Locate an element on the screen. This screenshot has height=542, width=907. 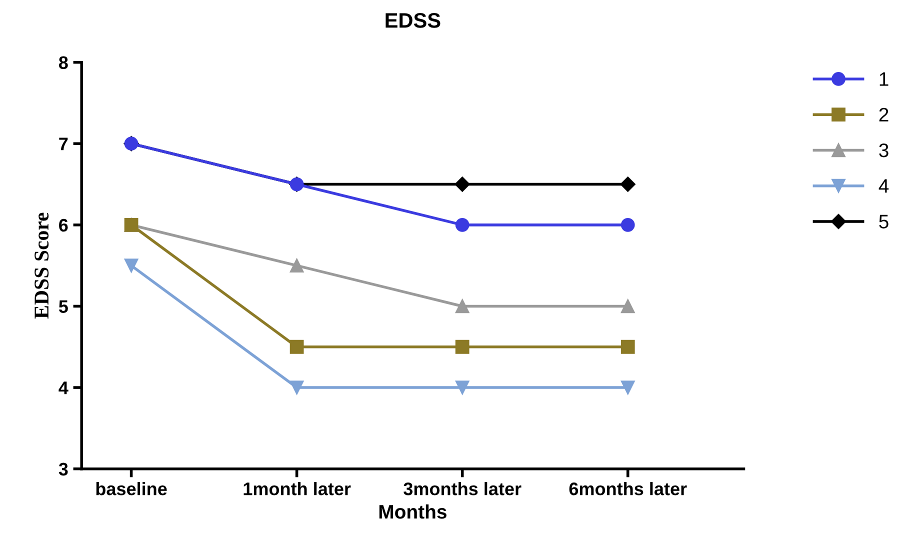
x-tick-label: 6months later is located at coordinates (628, 489).